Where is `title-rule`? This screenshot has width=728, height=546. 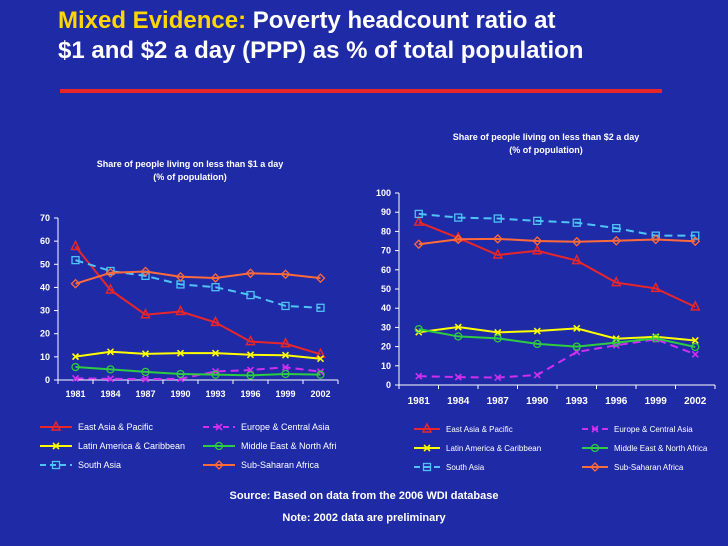
title-rule is located at coordinates (361, 91).